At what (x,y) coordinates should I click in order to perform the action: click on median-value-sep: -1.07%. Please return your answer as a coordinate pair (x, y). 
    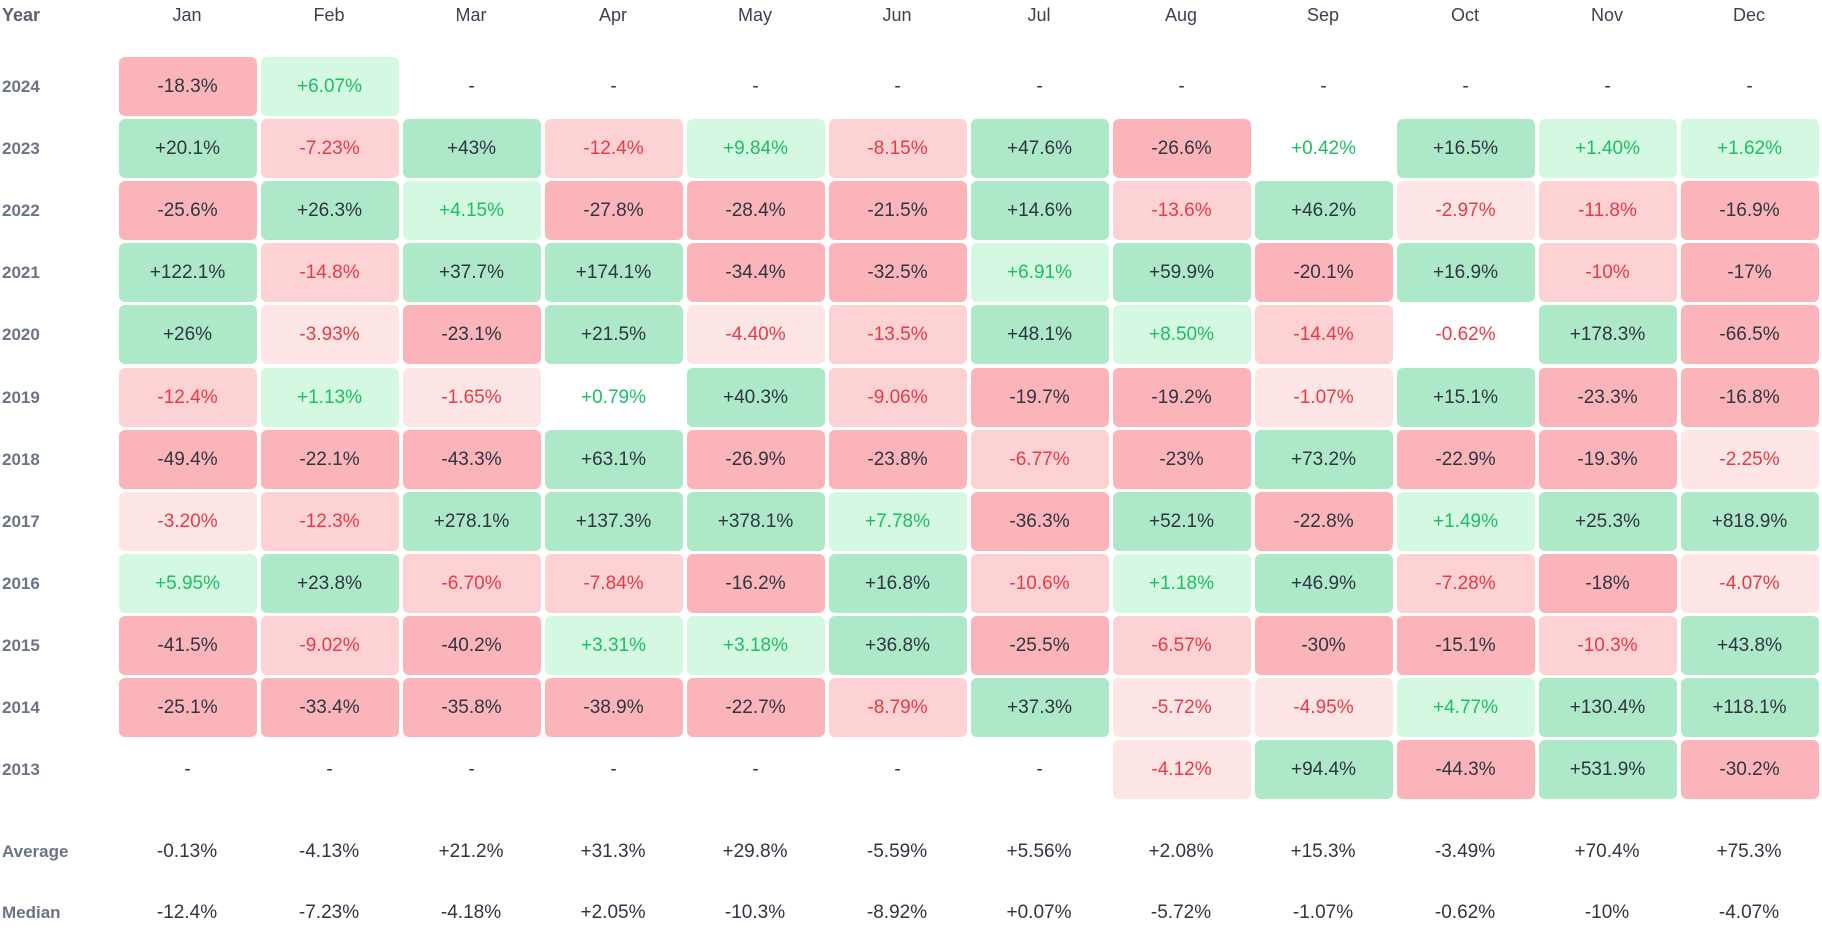
    Looking at the image, I should click on (1323, 912).